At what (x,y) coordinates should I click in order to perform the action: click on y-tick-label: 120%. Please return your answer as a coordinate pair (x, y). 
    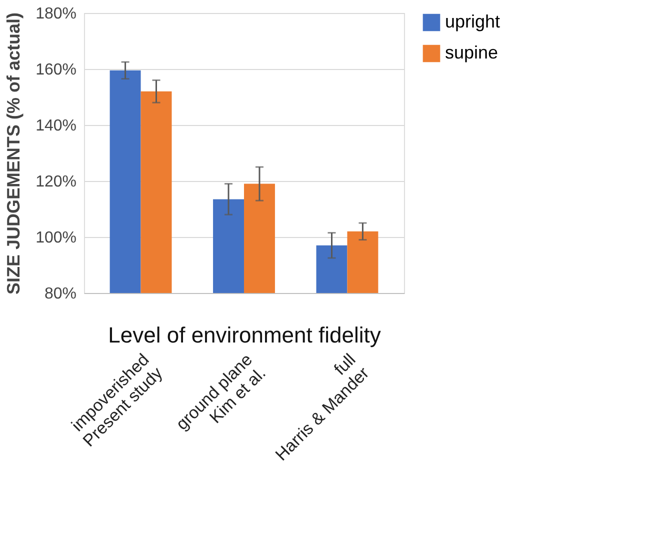
    Looking at the image, I should click on (56, 182).